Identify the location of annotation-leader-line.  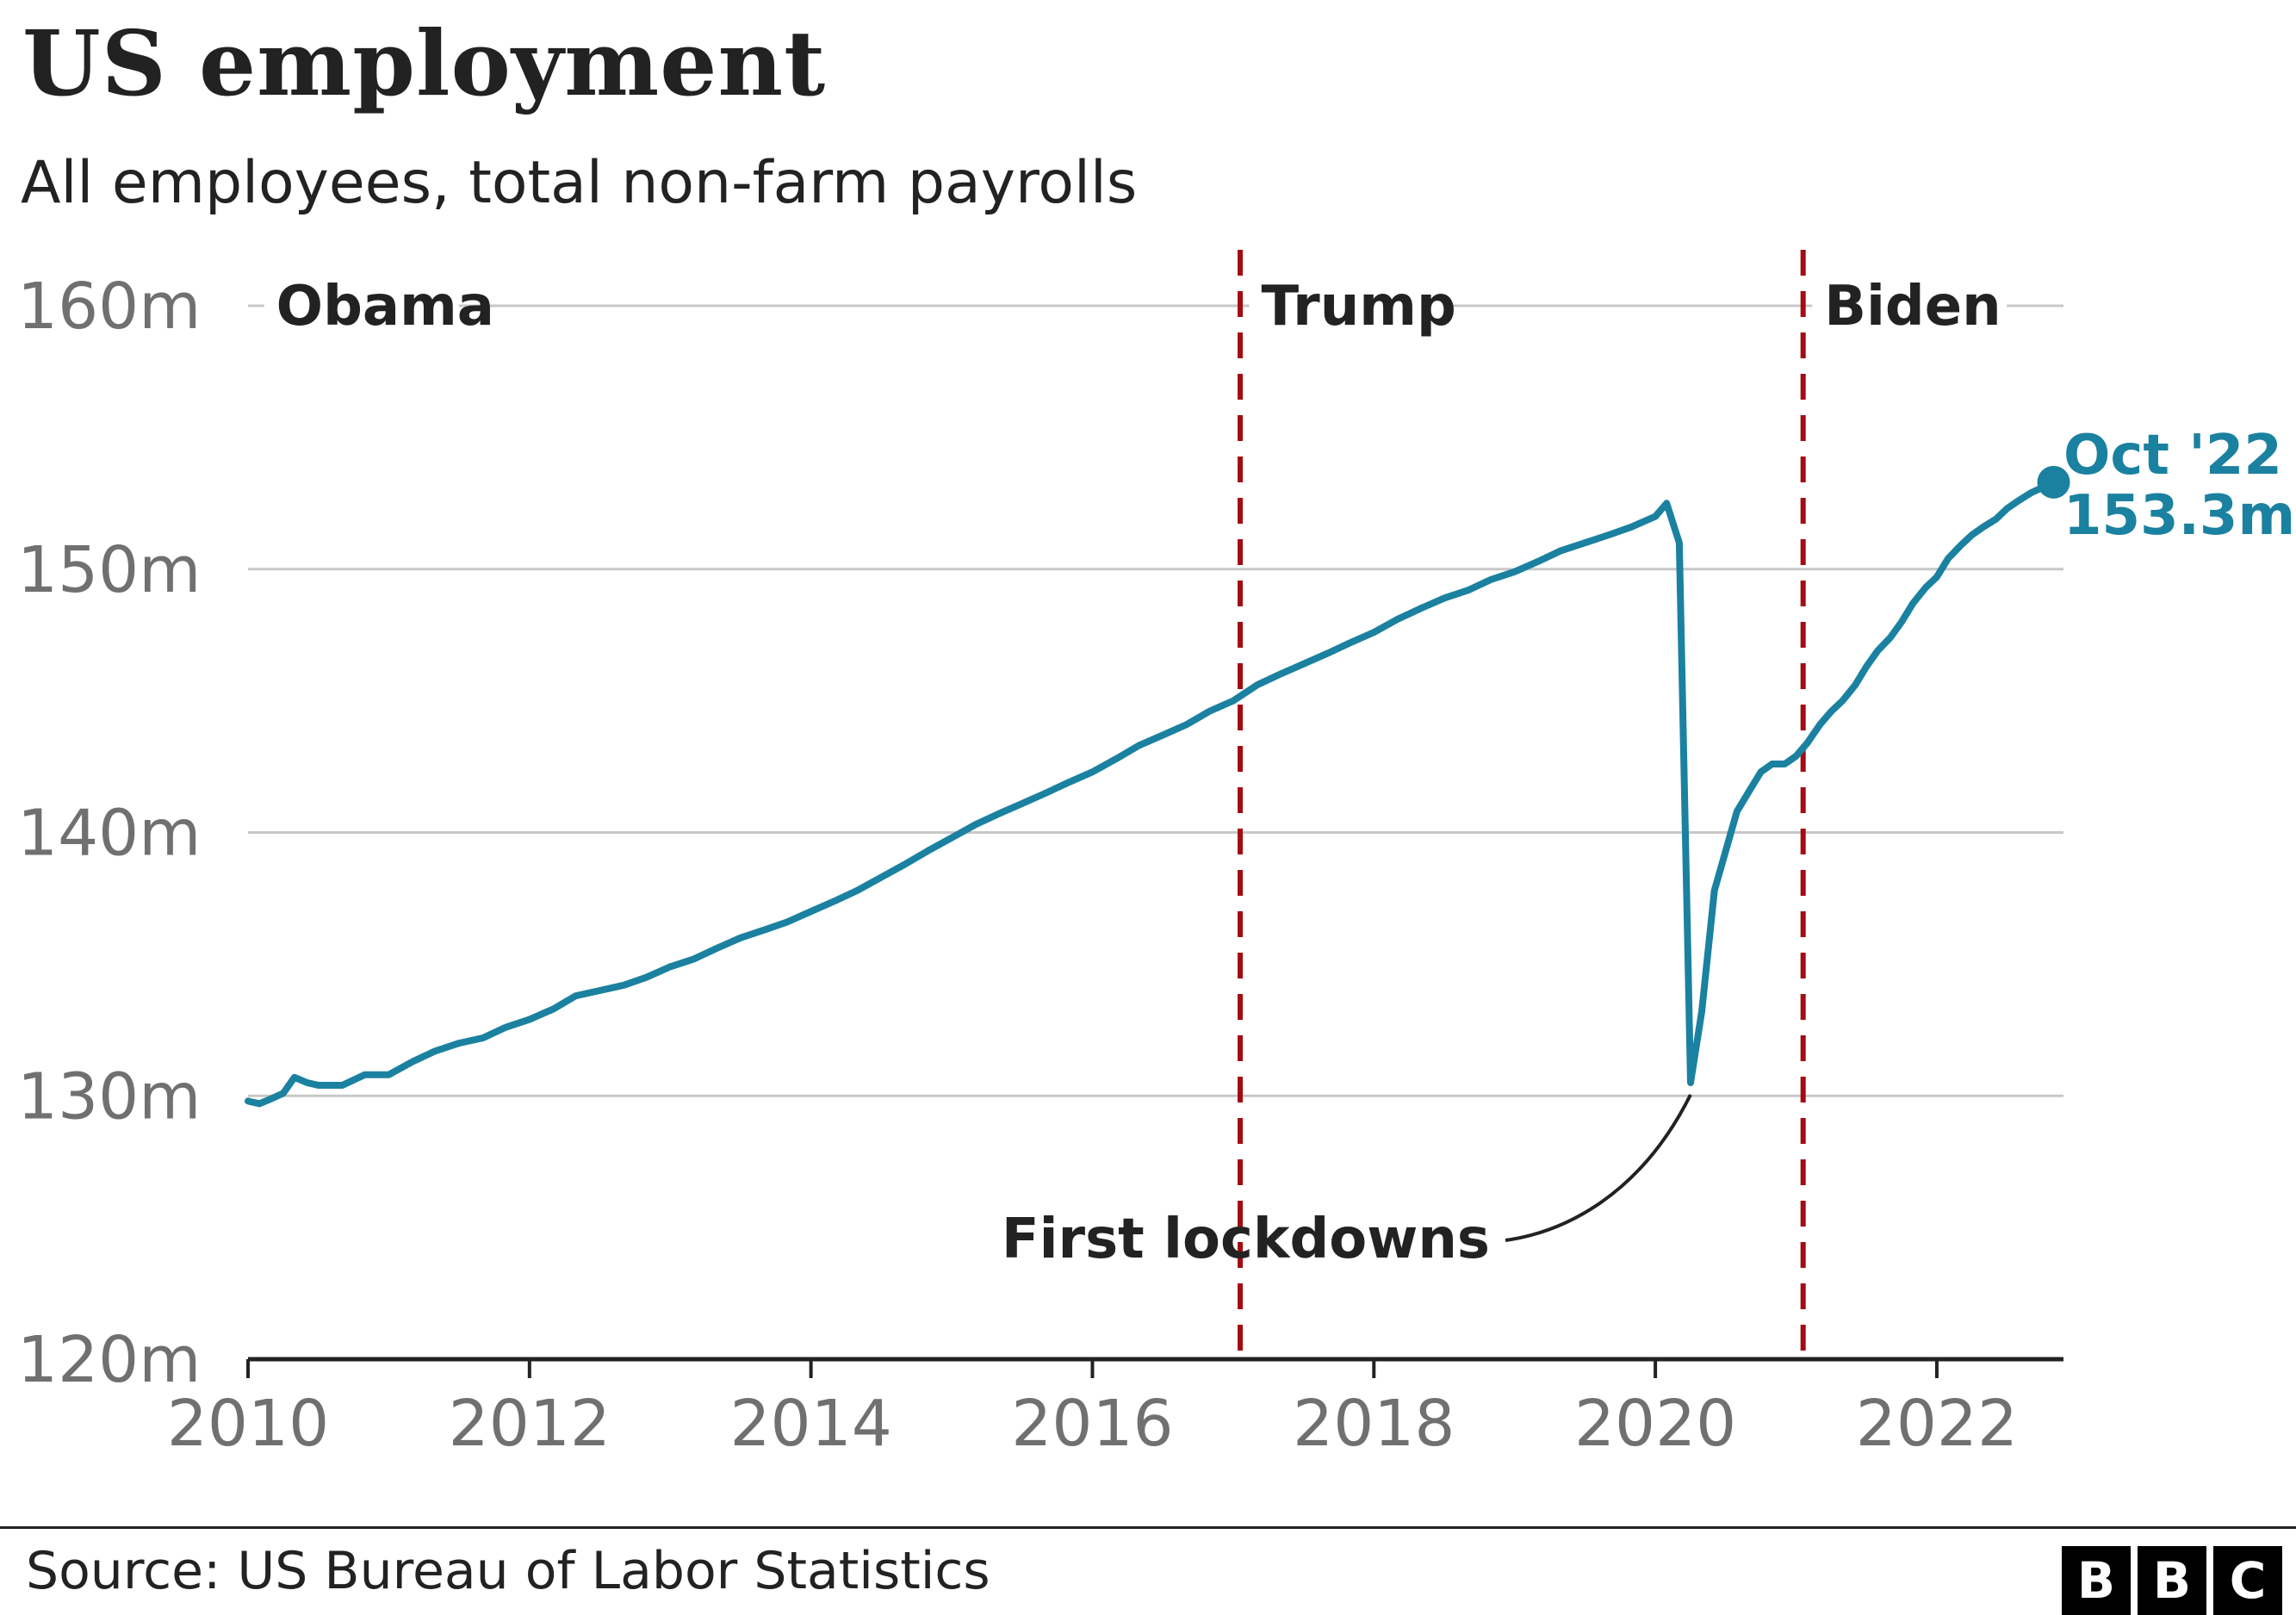
(1598, 1168).